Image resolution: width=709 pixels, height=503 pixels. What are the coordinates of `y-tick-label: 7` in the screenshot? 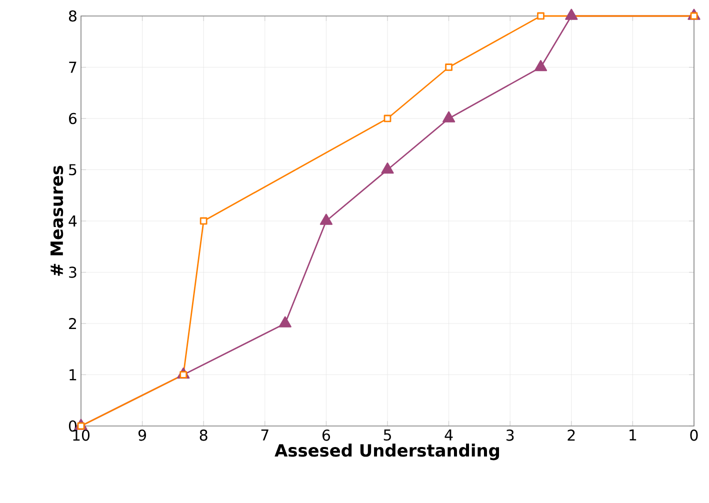 It's located at (72, 67).